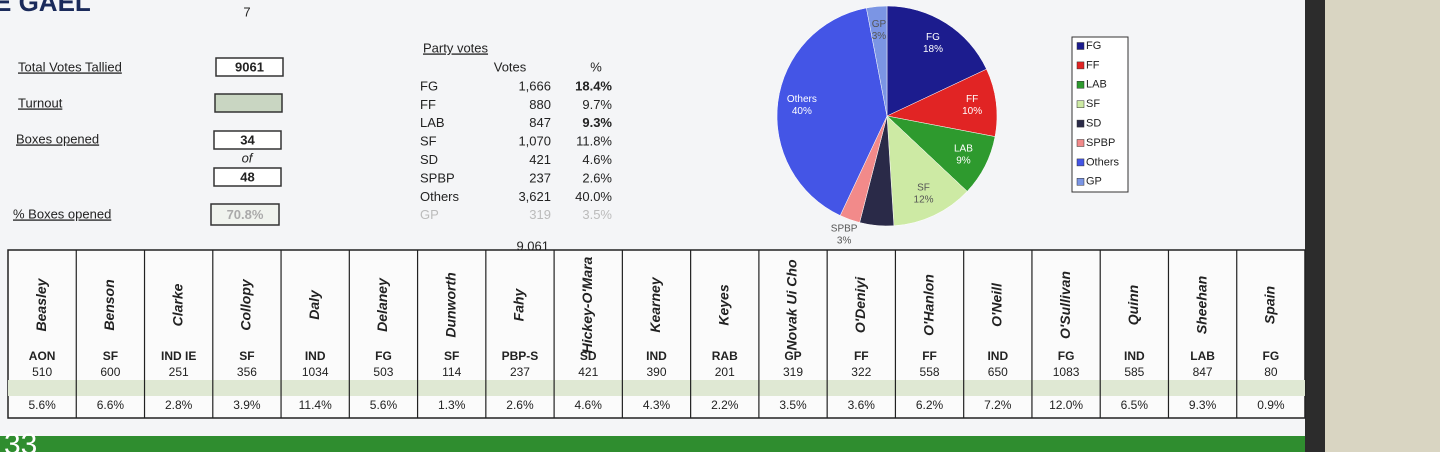  What do you see at coordinates (588, 356) in the screenshot?
I see `candidate-party: SD` at bounding box center [588, 356].